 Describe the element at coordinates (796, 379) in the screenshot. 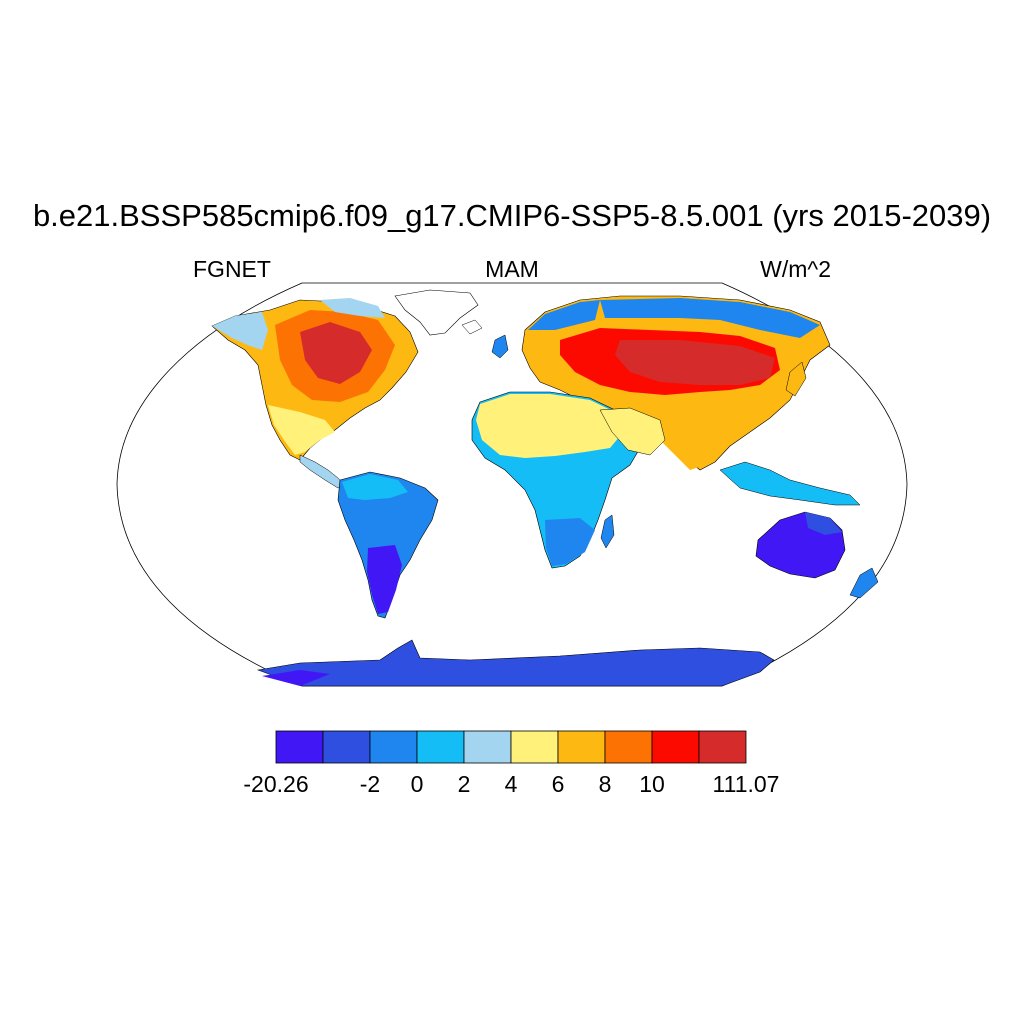

I see `japan` at that location.